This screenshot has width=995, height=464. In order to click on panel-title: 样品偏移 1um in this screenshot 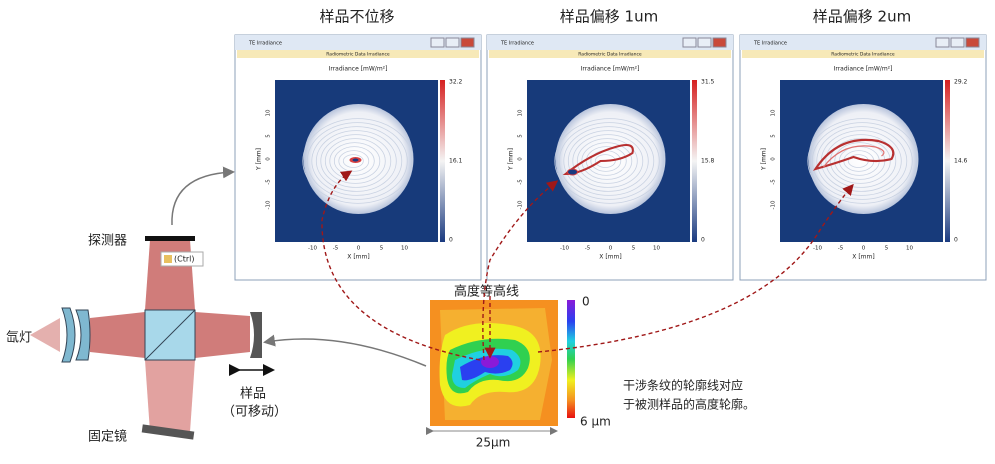, I will do `click(609, 17)`.